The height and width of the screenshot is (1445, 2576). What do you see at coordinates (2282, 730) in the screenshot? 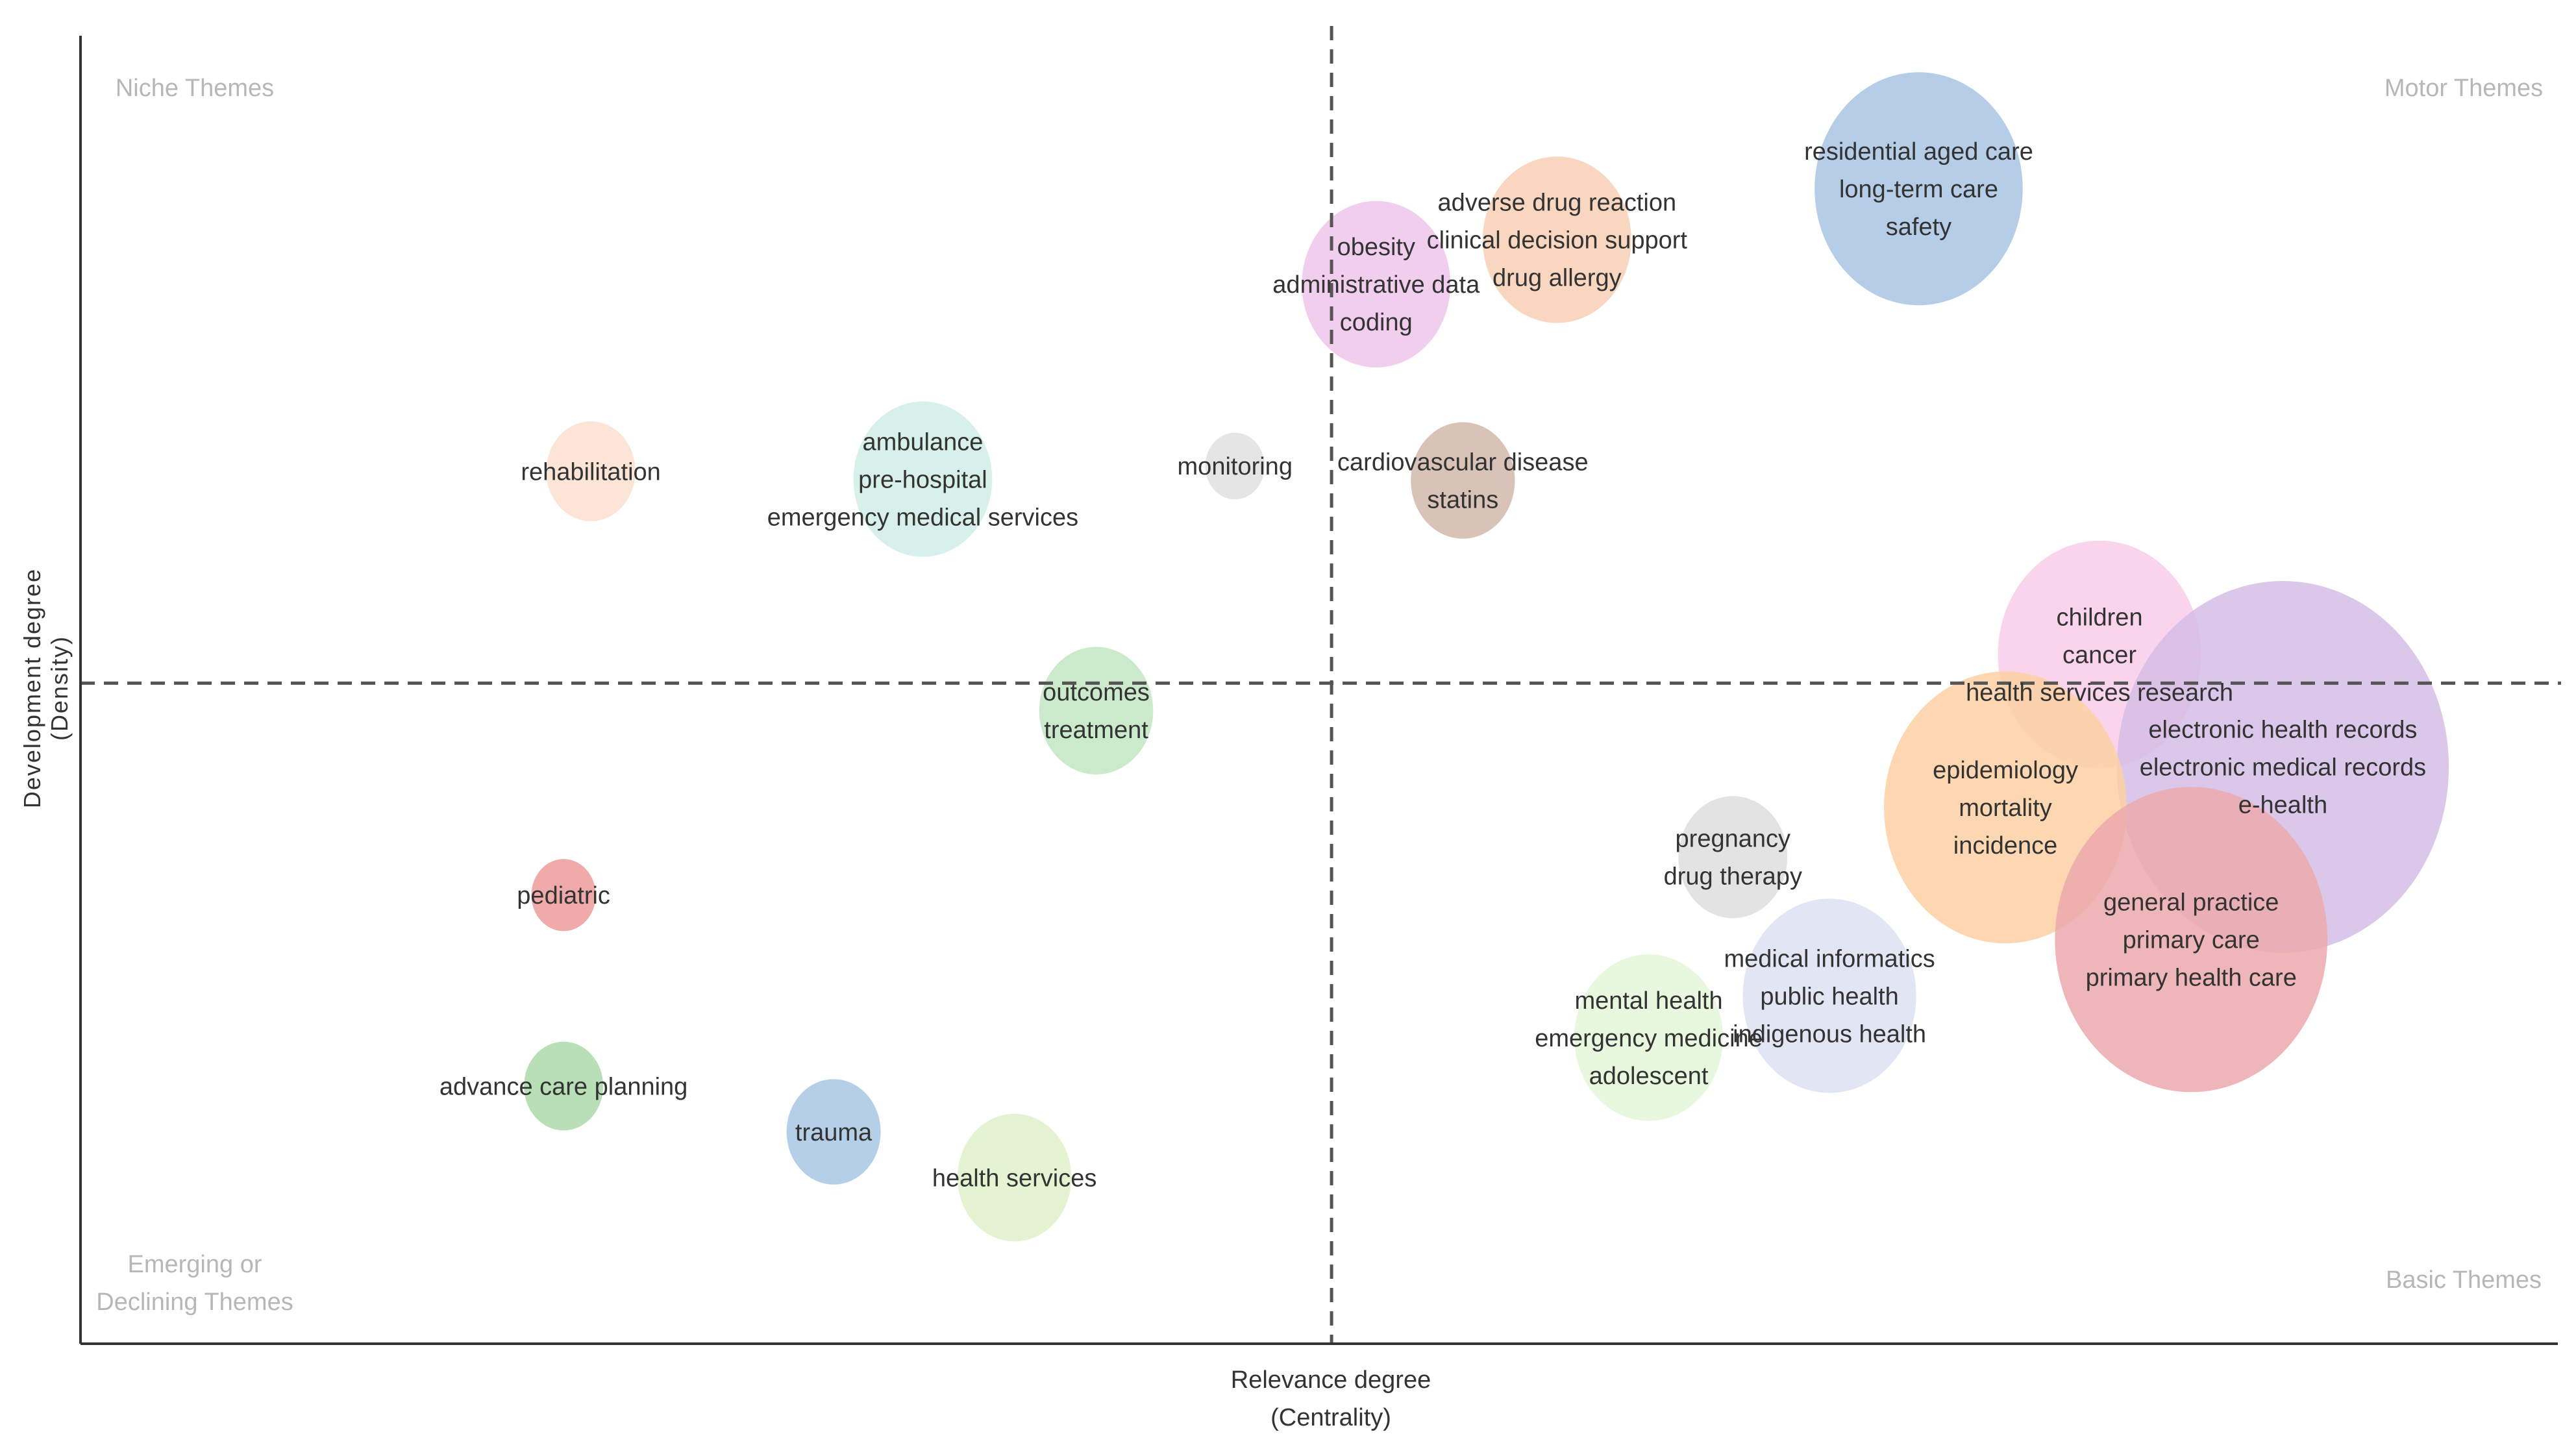
I see `bubble-label-electronic-health-records: electronic health records` at bounding box center [2282, 730].